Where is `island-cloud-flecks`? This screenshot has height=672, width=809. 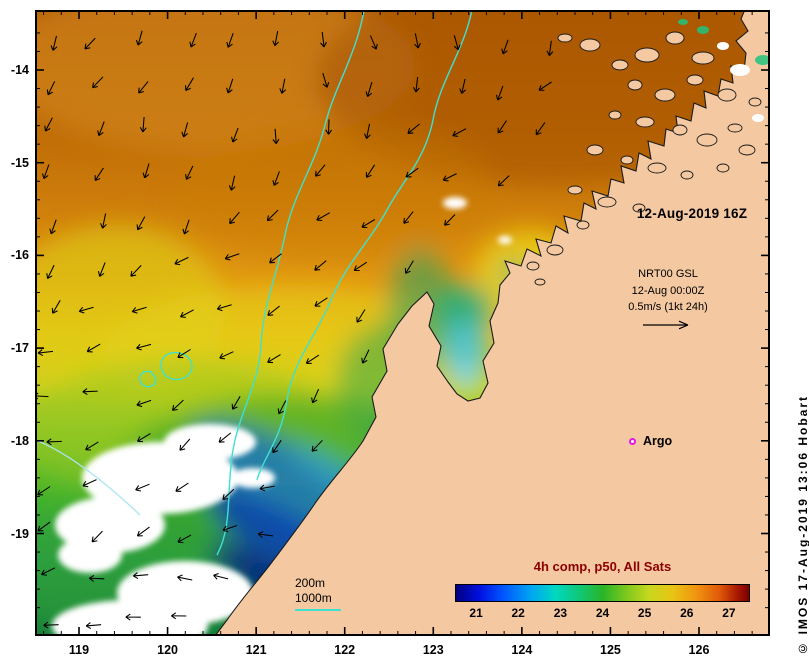
island-cloud-flecks is located at coordinates (743, 82).